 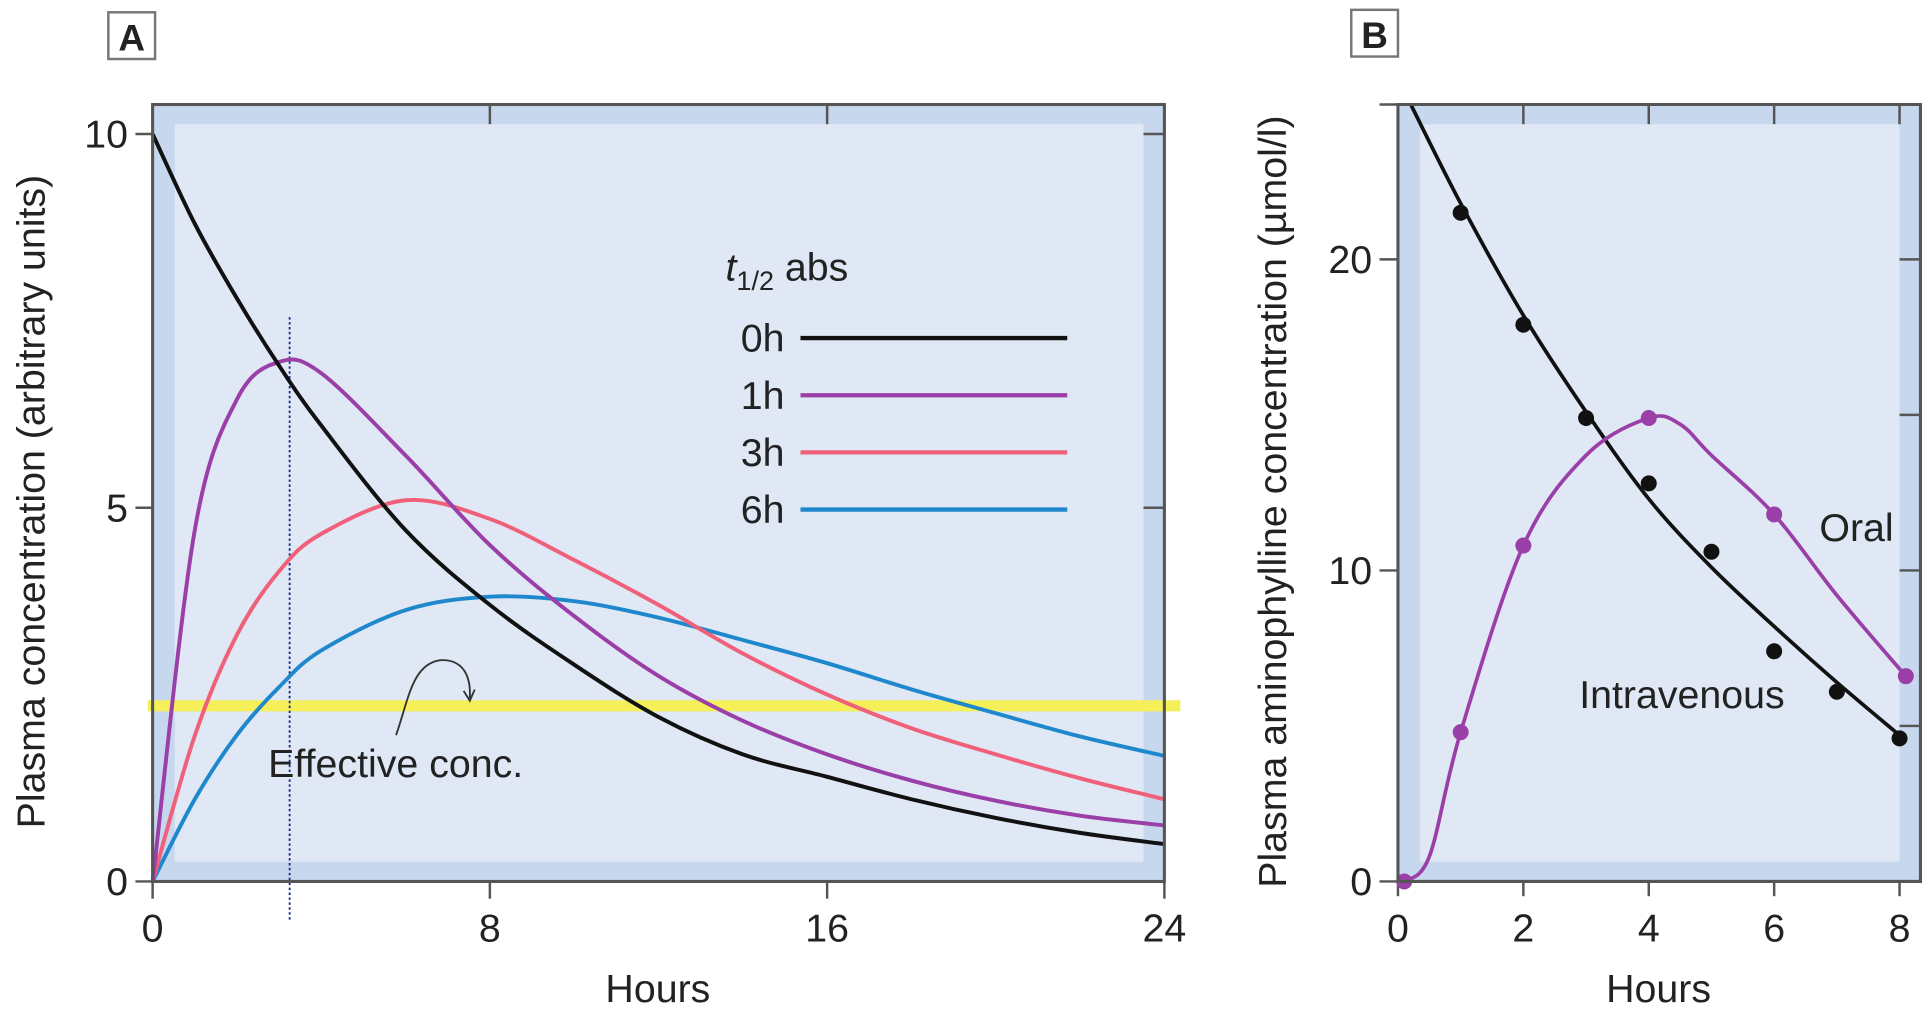 I want to click on oral-label: Oral, so click(x=1856, y=528).